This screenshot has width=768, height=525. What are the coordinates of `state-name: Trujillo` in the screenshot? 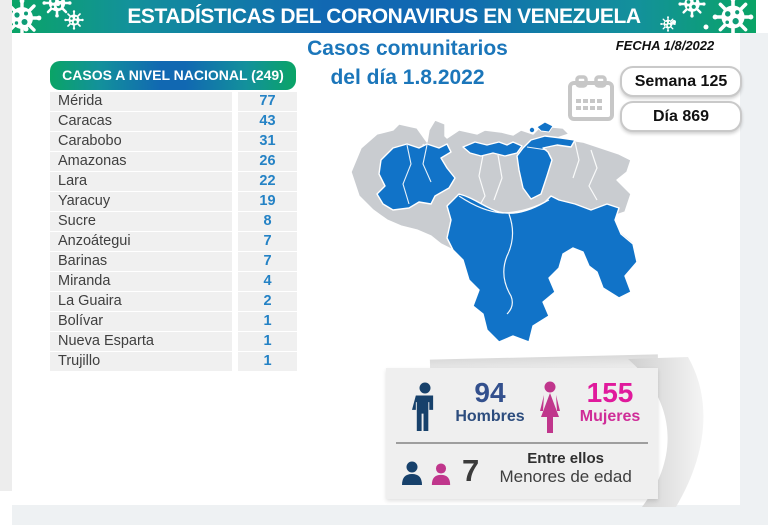 It's located at (141, 362).